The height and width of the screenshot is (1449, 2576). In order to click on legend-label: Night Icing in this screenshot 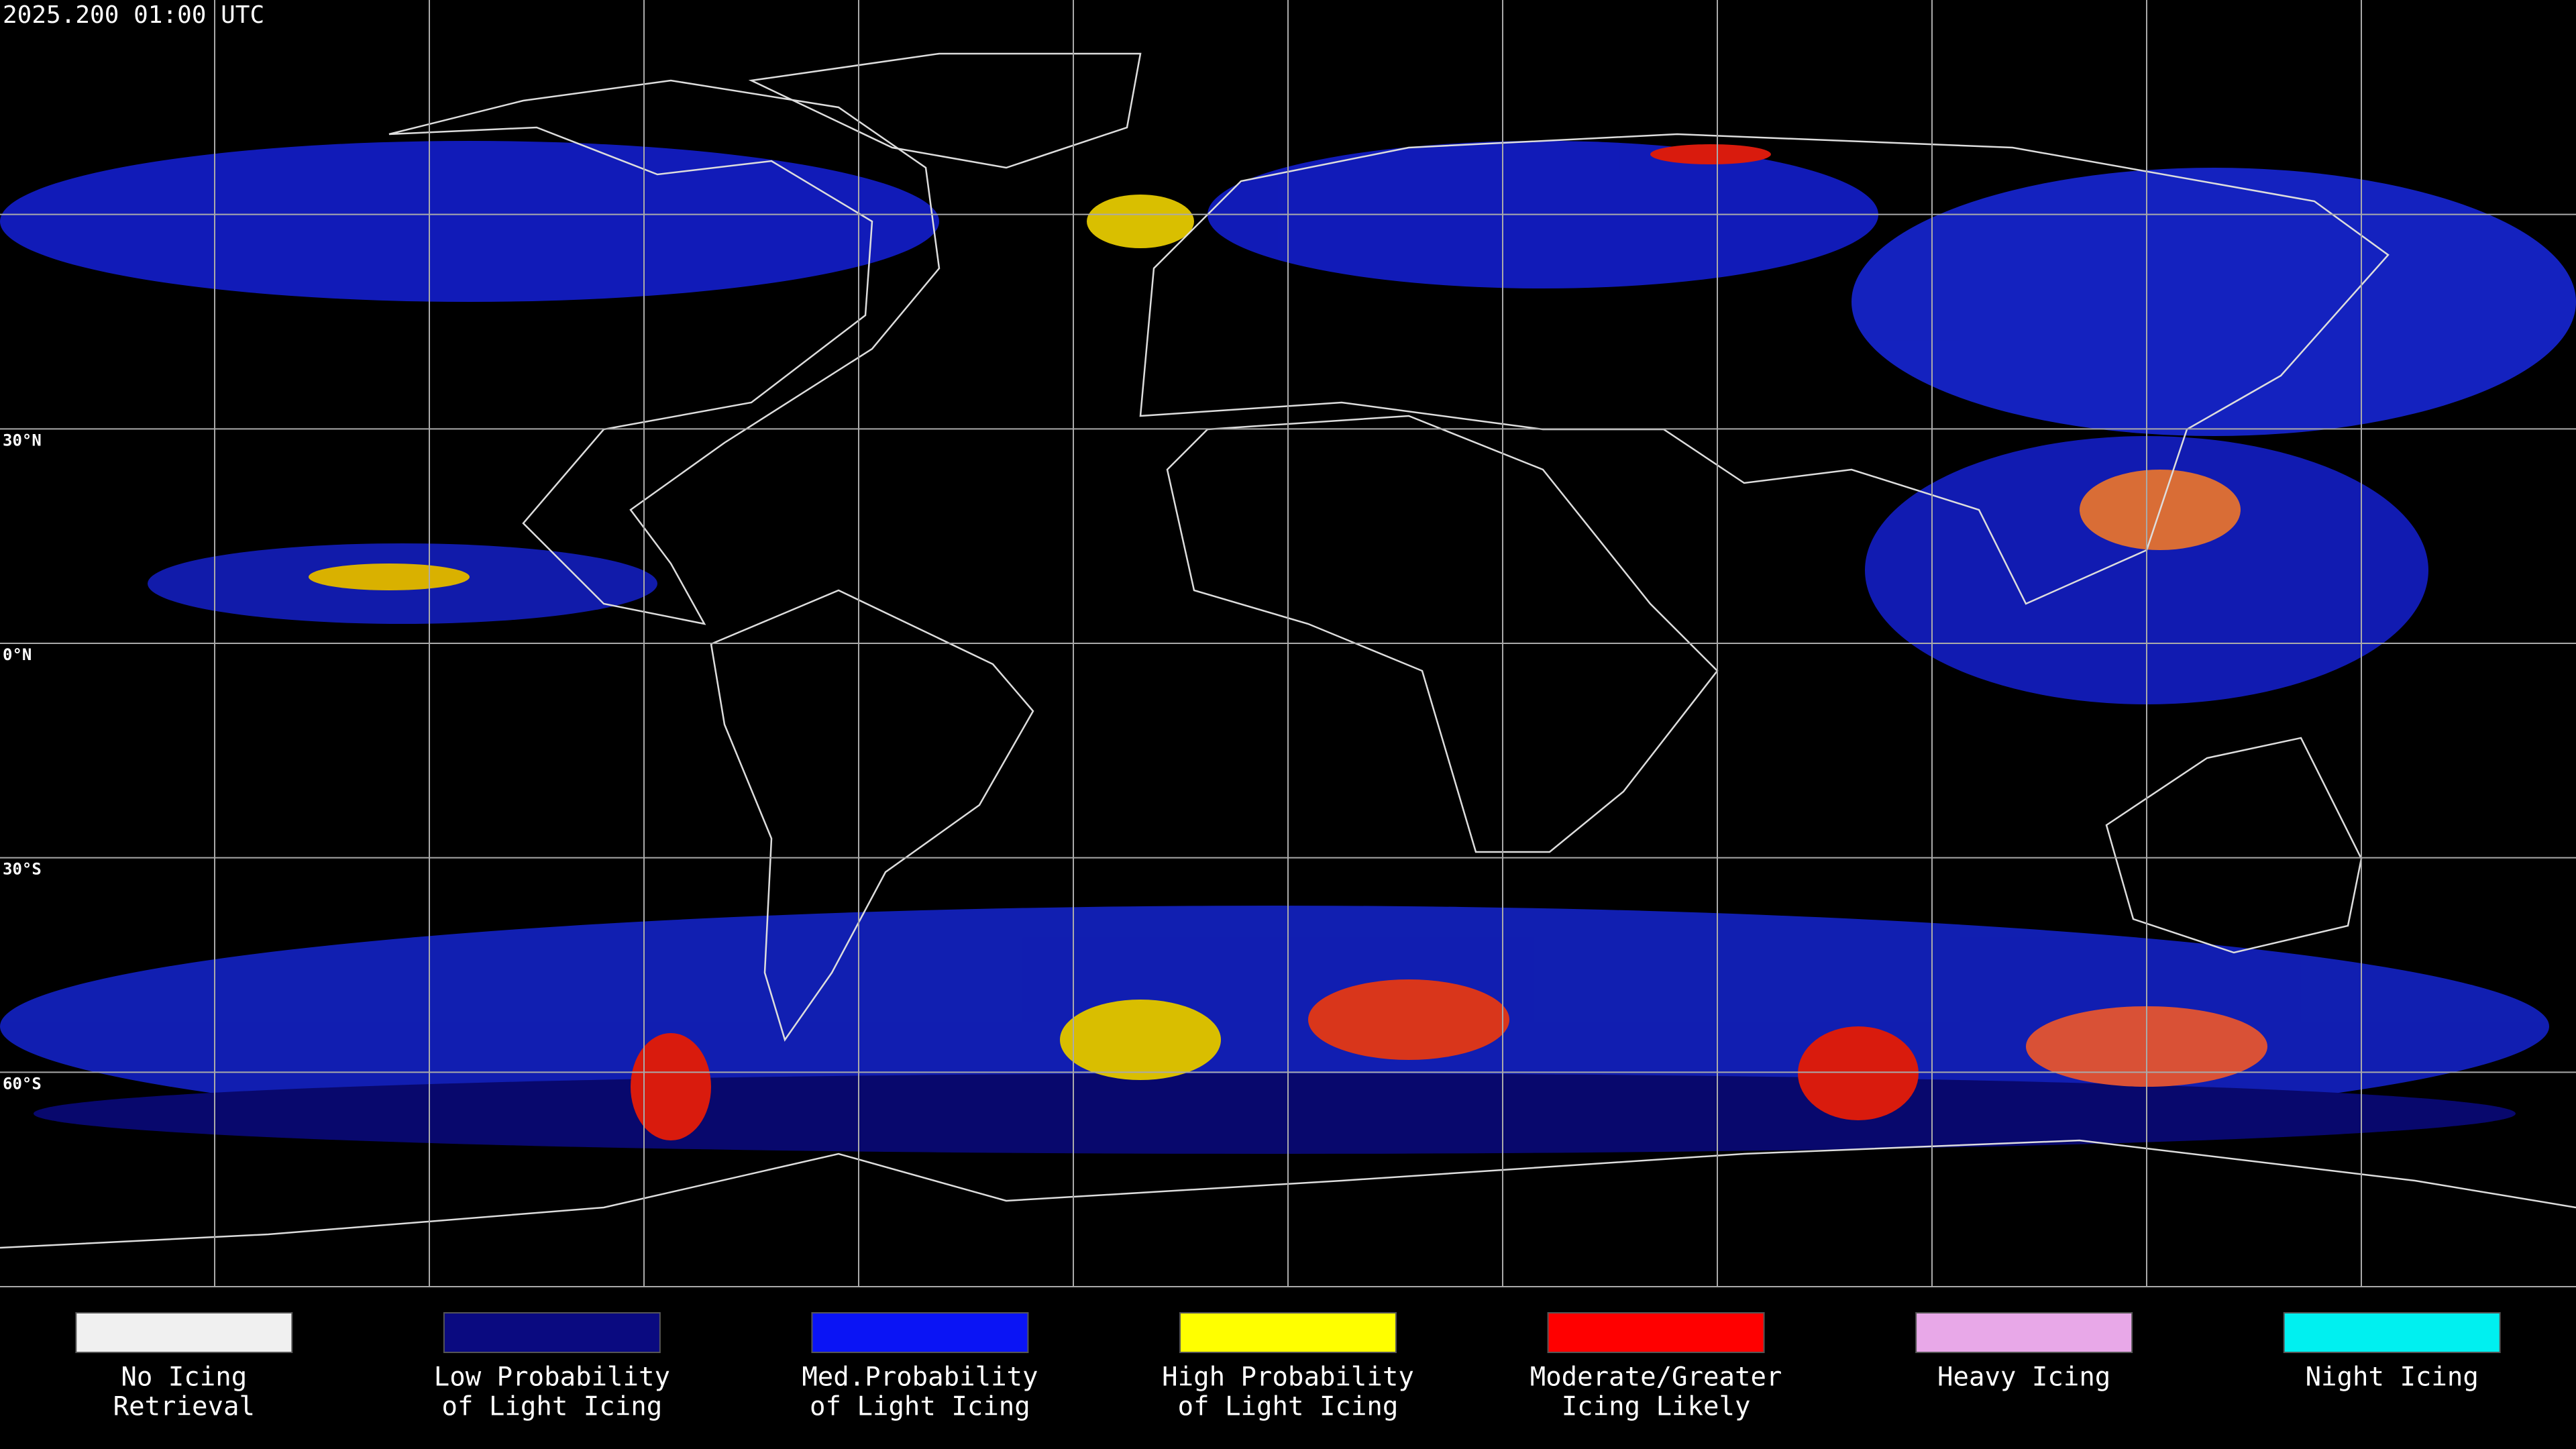, I will do `click(2392, 1377)`.